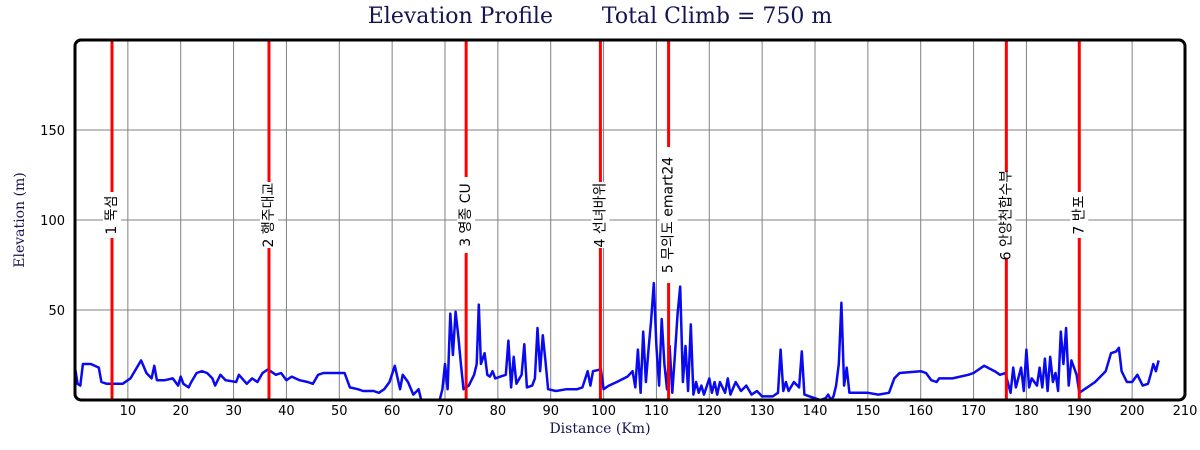 The height and width of the screenshot is (450, 1200). I want to click on checkpoint-label: 5 무의도 emart24, so click(669, 215).